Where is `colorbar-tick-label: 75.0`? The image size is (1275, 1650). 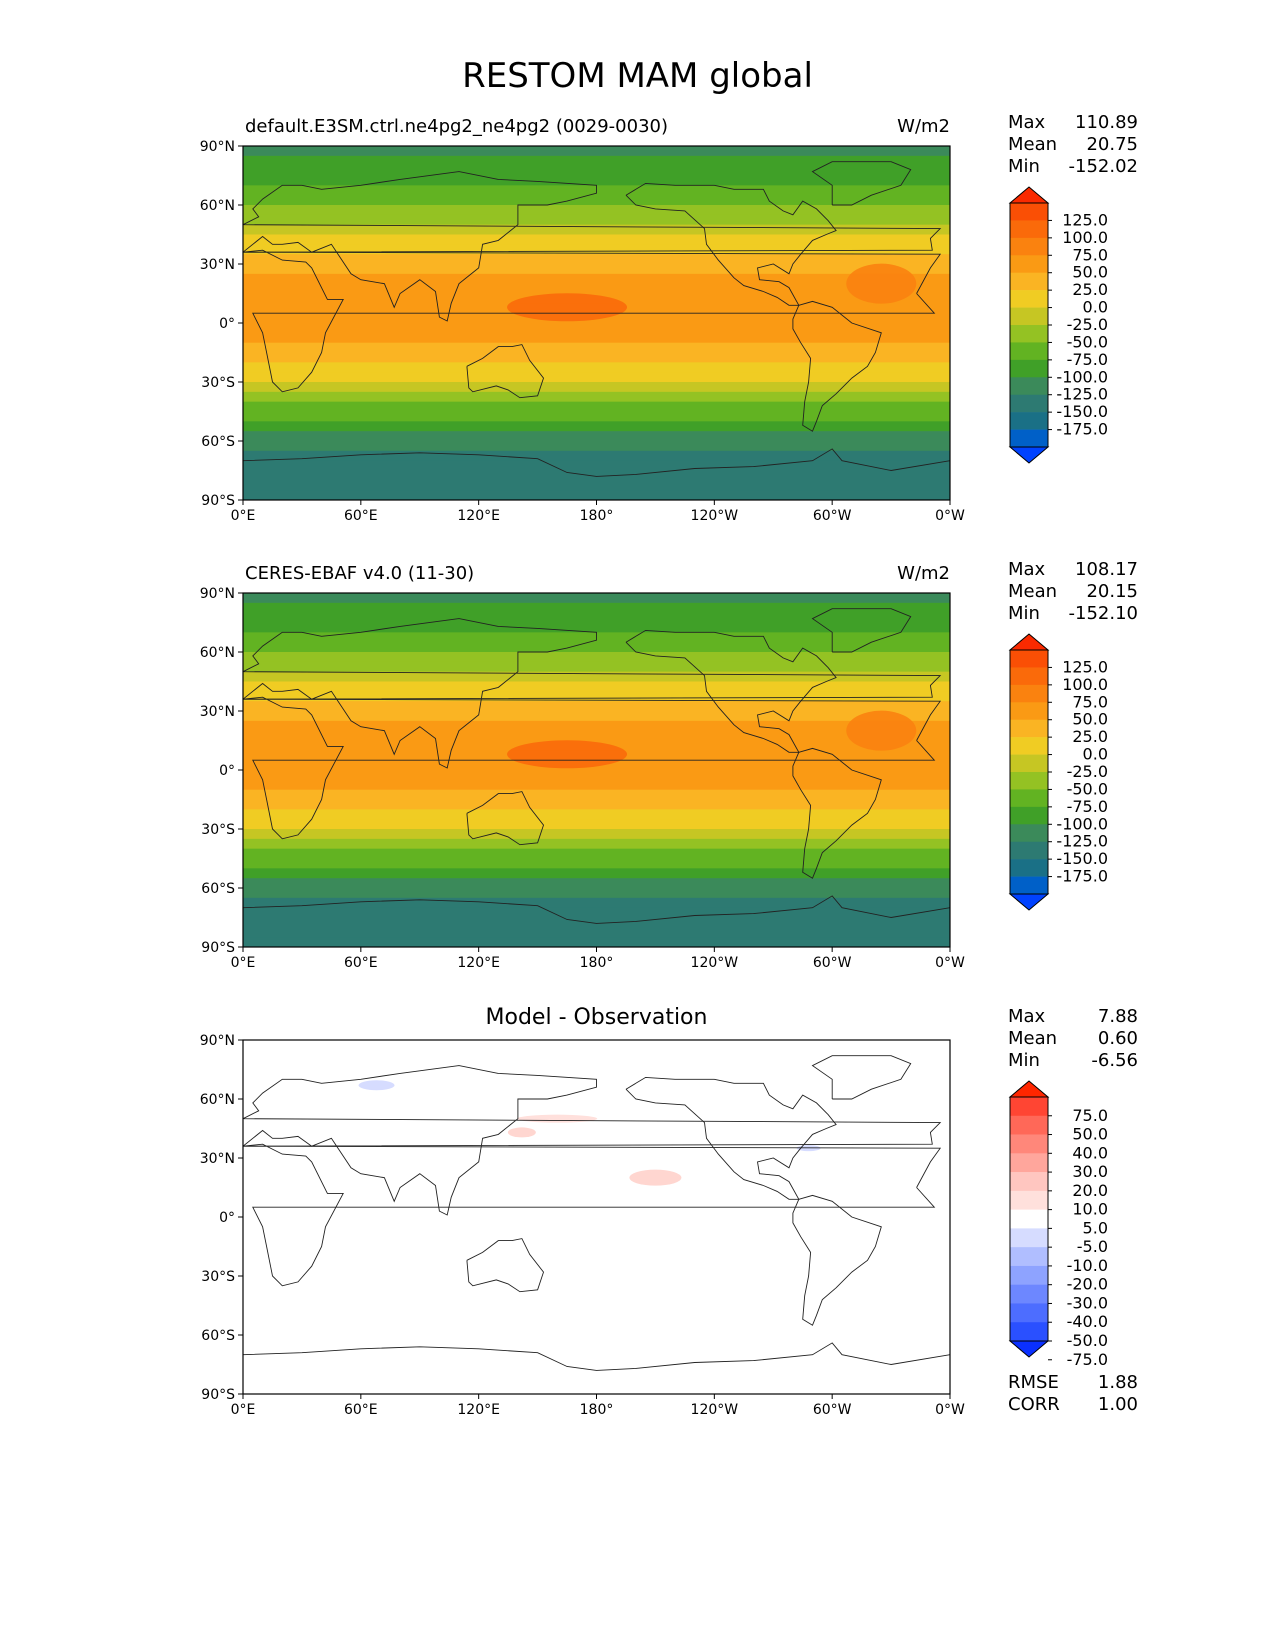 colorbar-tick-label: 75.0 is located at coordinates (1090, 701).